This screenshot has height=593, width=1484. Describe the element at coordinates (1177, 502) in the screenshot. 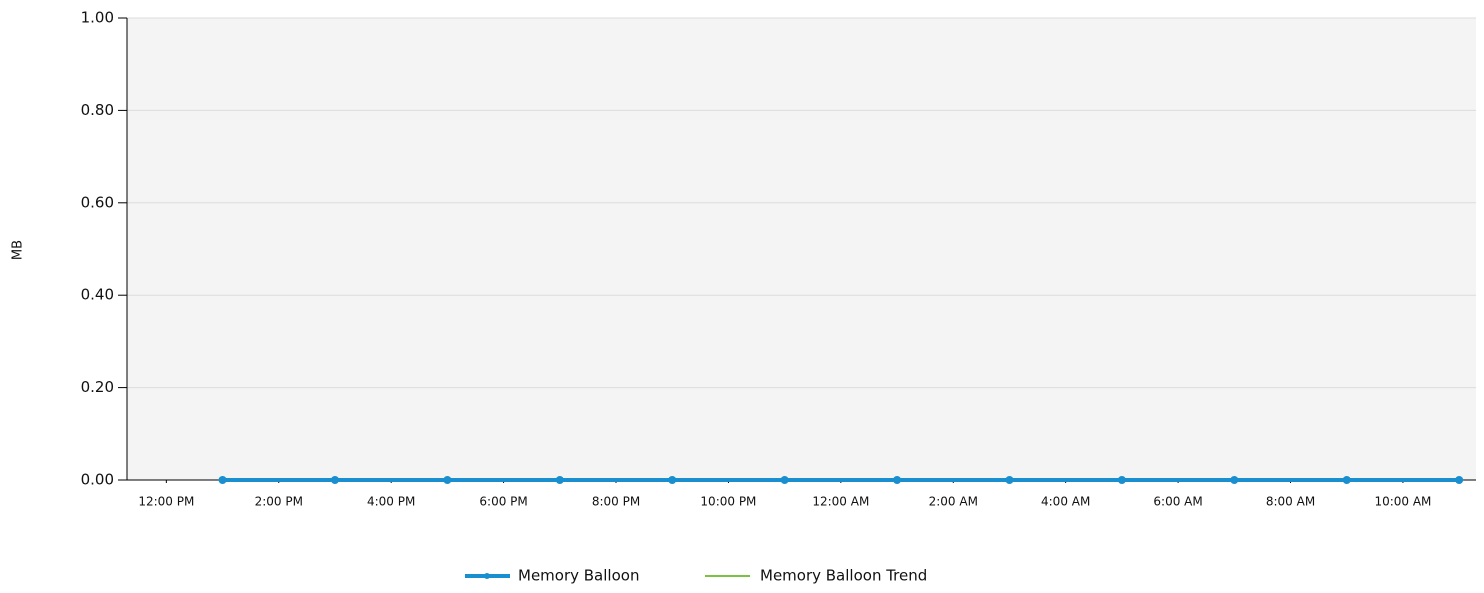

I see `x-tick-label: 6:00 AM` at that location.